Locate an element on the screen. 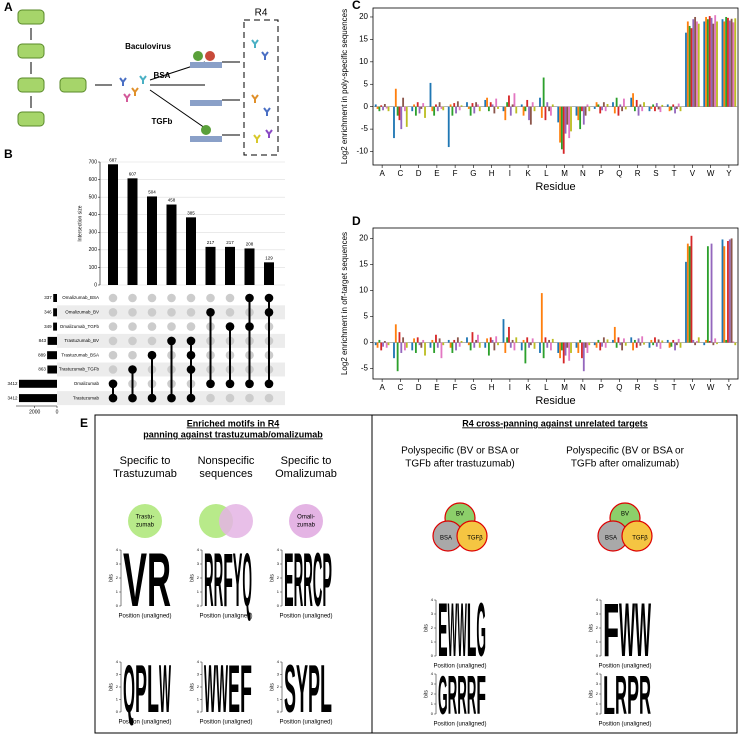 The height and width of the screenshot is (737, 749). y-tick-label: 5 is located at coordinates (366, 316).